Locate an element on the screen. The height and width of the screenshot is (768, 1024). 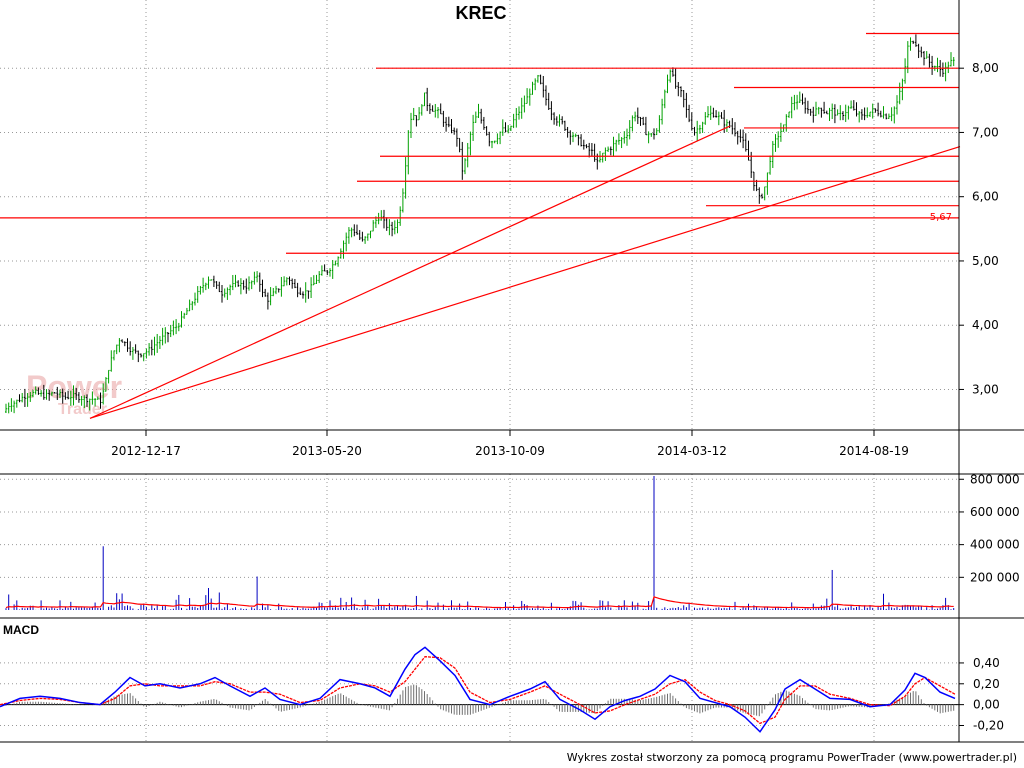
y-tick-label: 3,00 is located at coordinates (985, 389).